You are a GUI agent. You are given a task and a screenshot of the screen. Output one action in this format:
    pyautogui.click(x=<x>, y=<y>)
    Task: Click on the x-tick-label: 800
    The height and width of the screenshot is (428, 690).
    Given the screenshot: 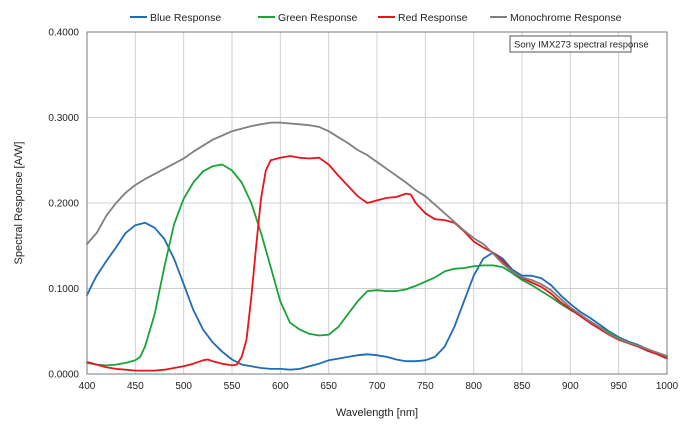 What is the action you would take?
    pyautogui.click(x=473, y=386)
    